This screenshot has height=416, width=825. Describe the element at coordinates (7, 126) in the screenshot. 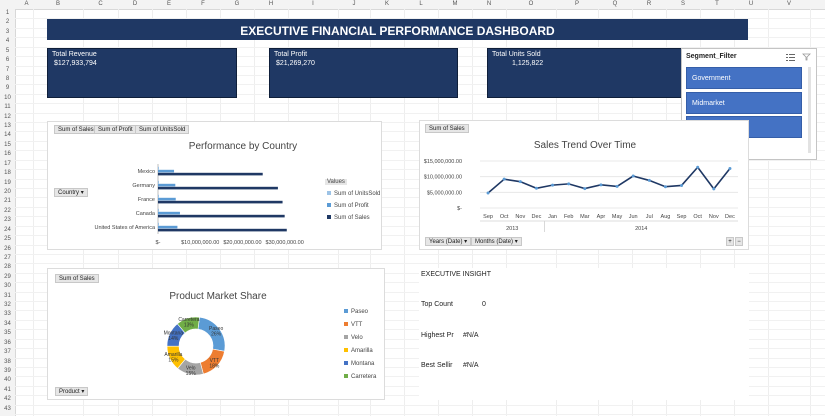

I see `row-header-cell: 13` at that location.